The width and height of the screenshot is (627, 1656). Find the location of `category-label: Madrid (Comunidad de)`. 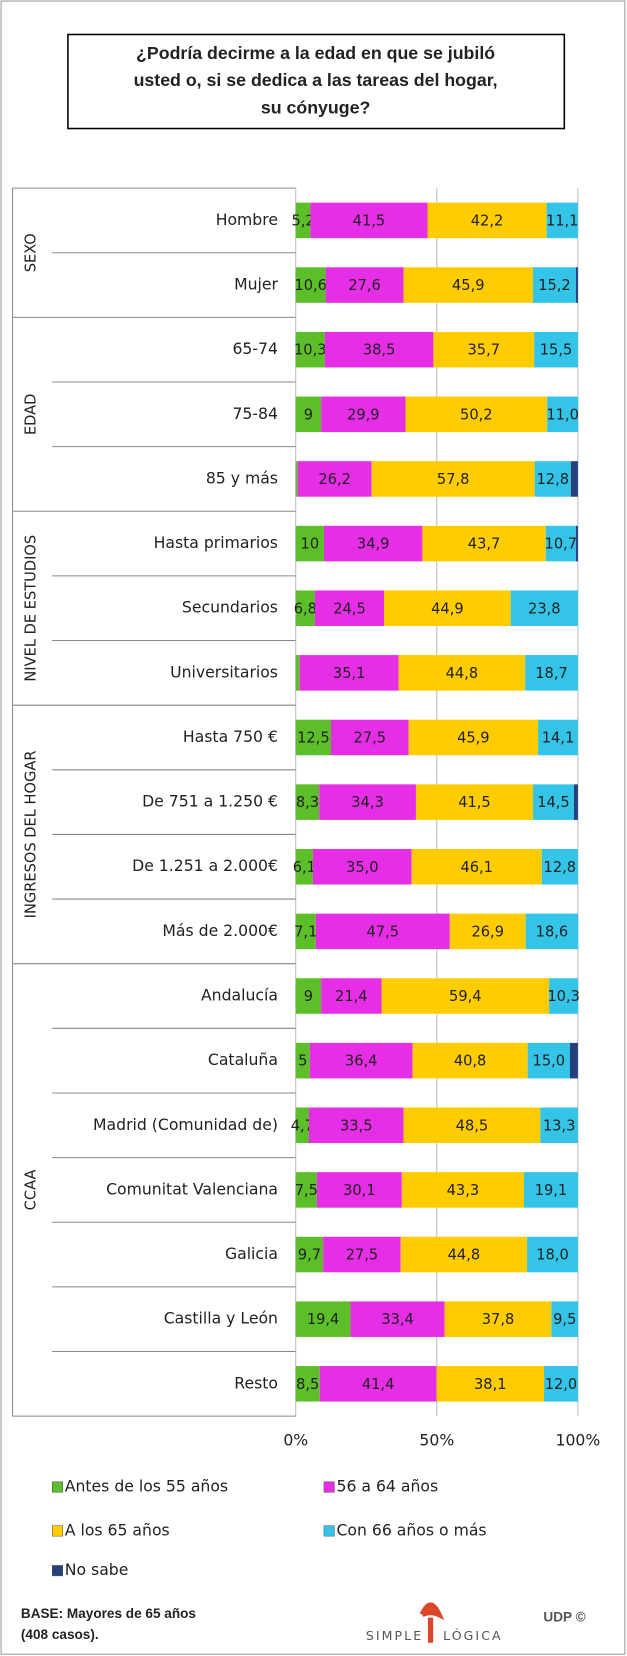

category-label: Madrid (Comunidad de) is located at coordinates (185, 1124).